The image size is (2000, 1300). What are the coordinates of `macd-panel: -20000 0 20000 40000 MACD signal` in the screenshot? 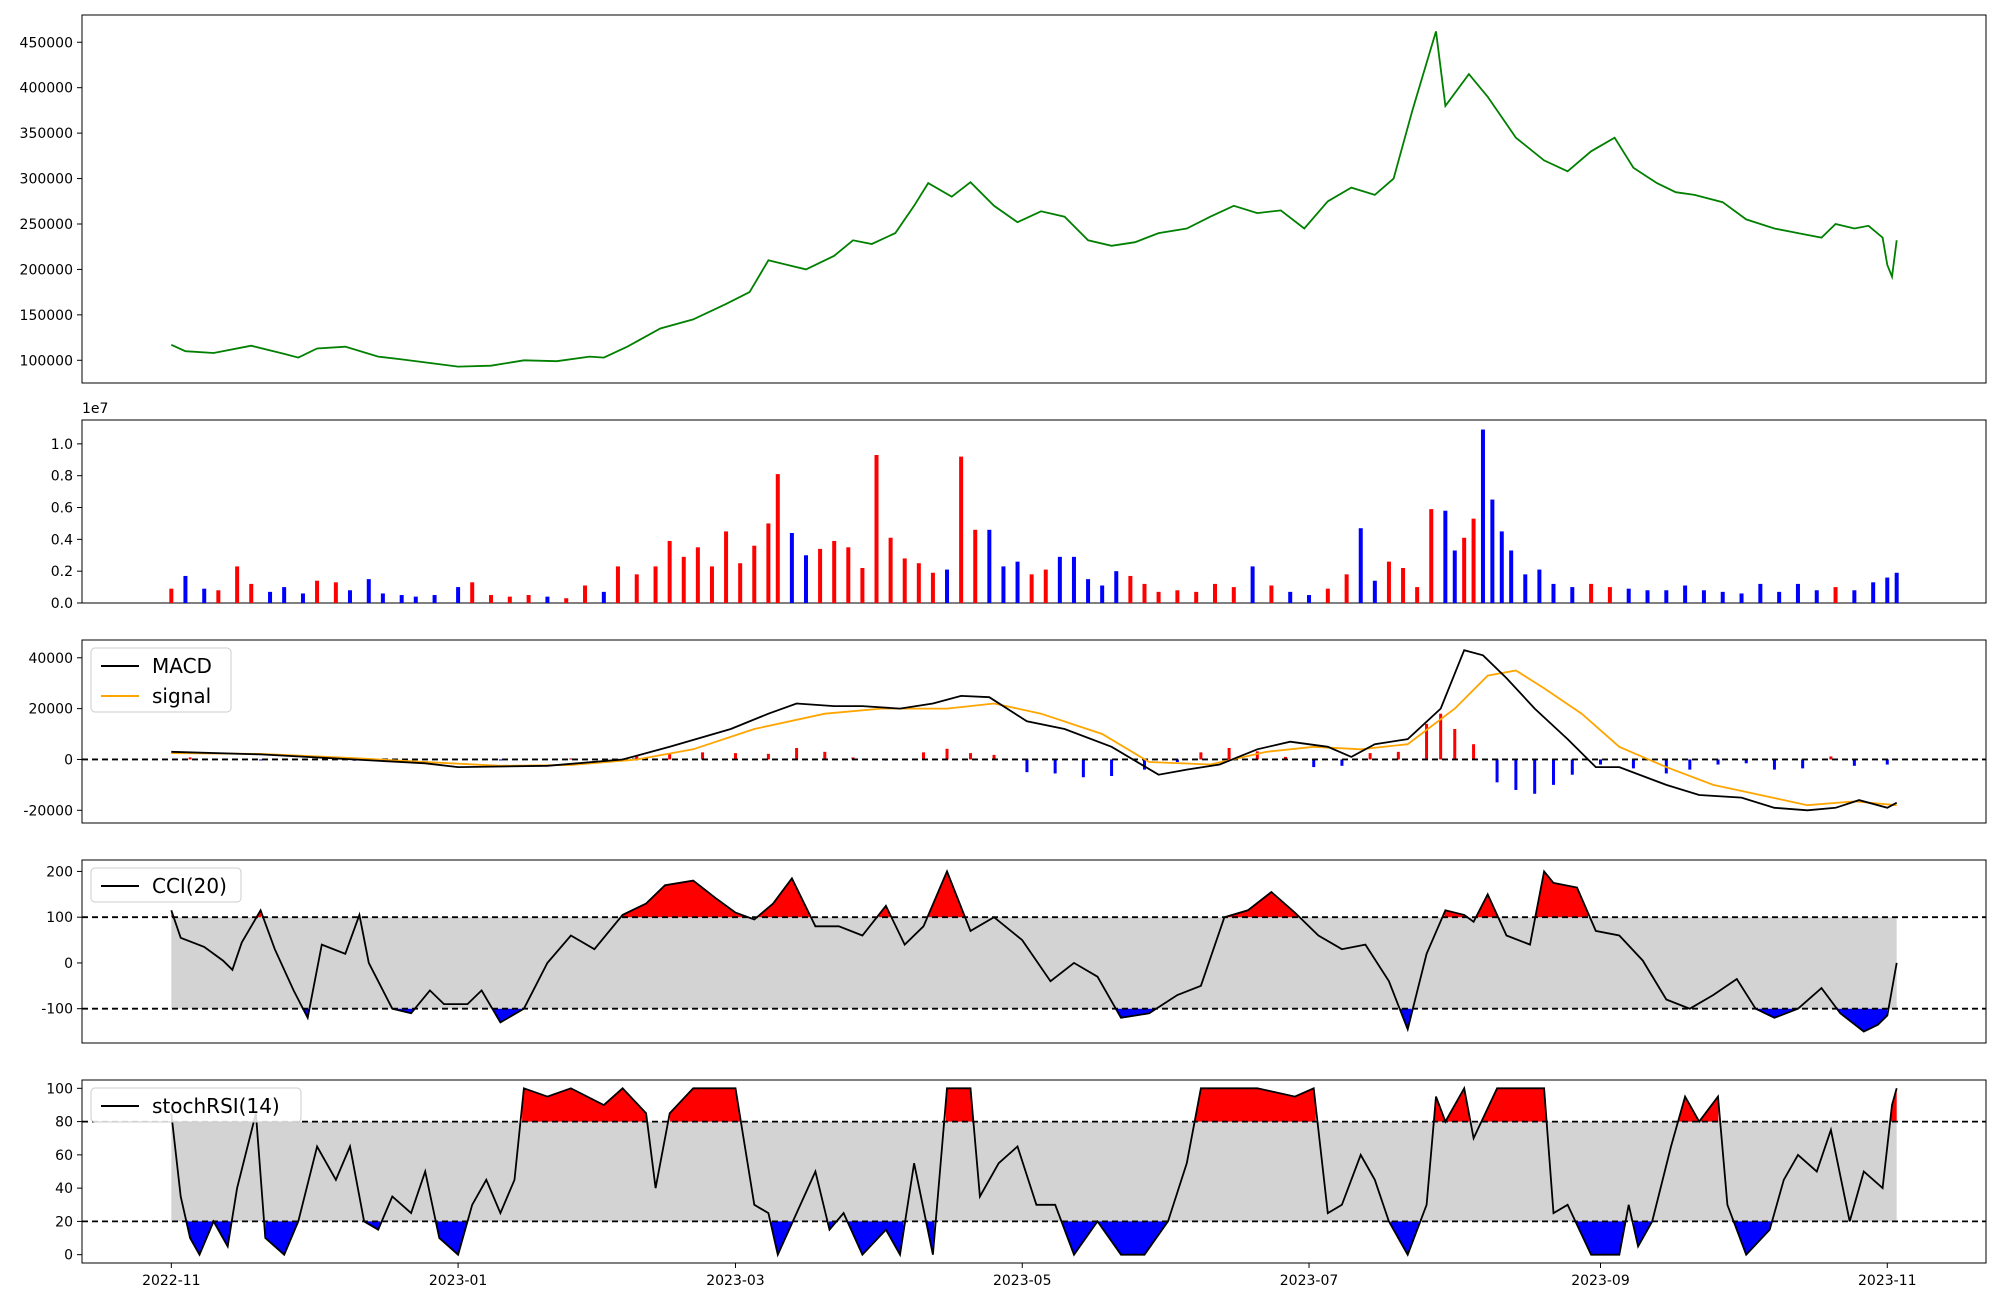 It's located at (1005, 731).